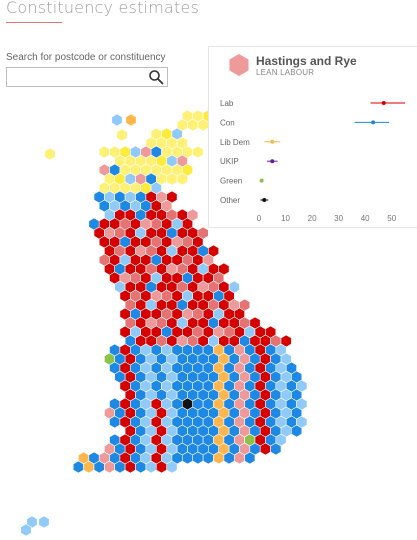 Image resolution: width=417 pixels, height=540 pixels. Describe the element at coordinates (230, 200) in the screenshot. I see `party-label: Other` at that location.